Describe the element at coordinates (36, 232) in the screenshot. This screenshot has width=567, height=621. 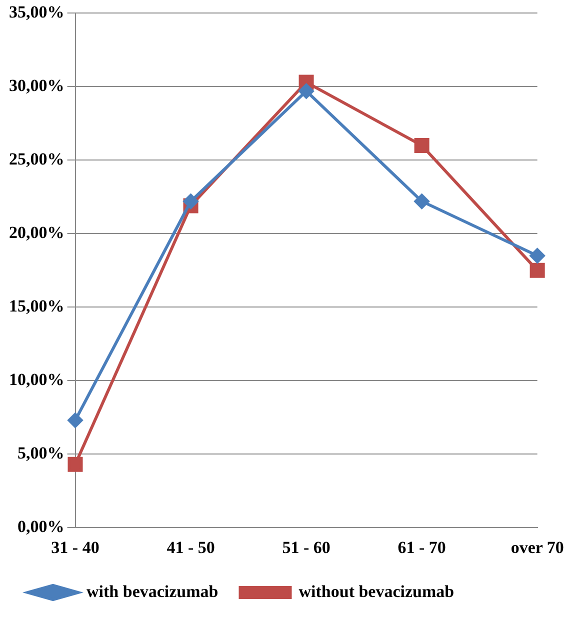
I see `y-tick-label: 20,00%` at that location.